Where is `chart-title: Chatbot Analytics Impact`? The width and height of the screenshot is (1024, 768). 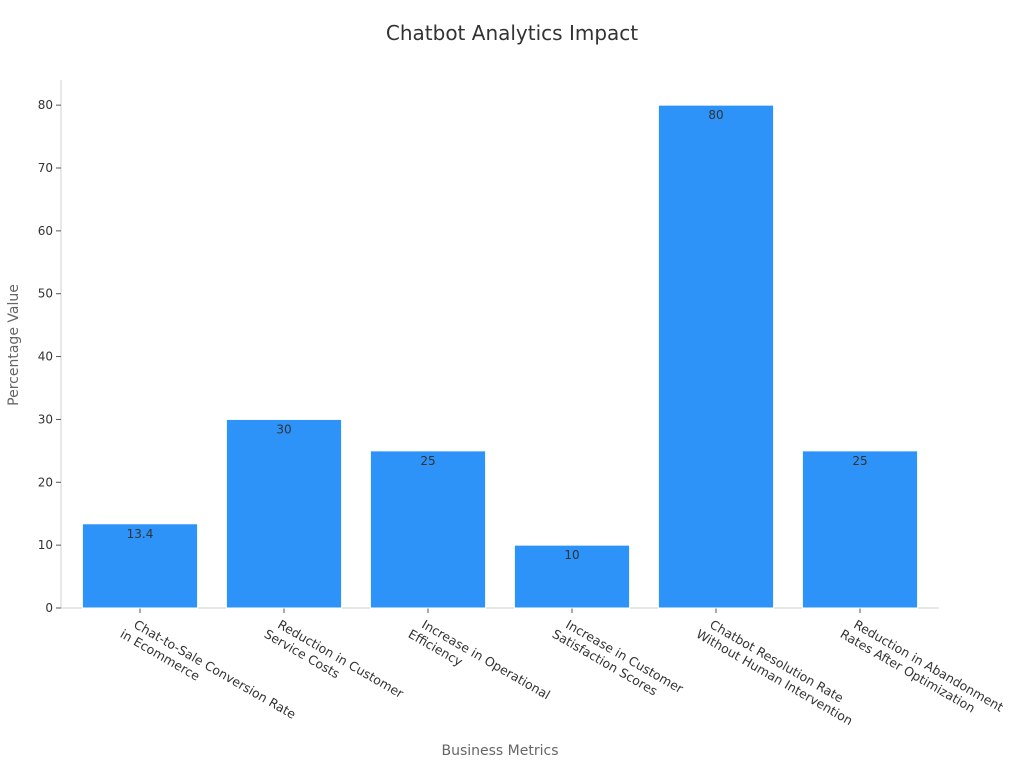
chart-title: Chatbot Analytics Impact is located at coordinates (512, 33).